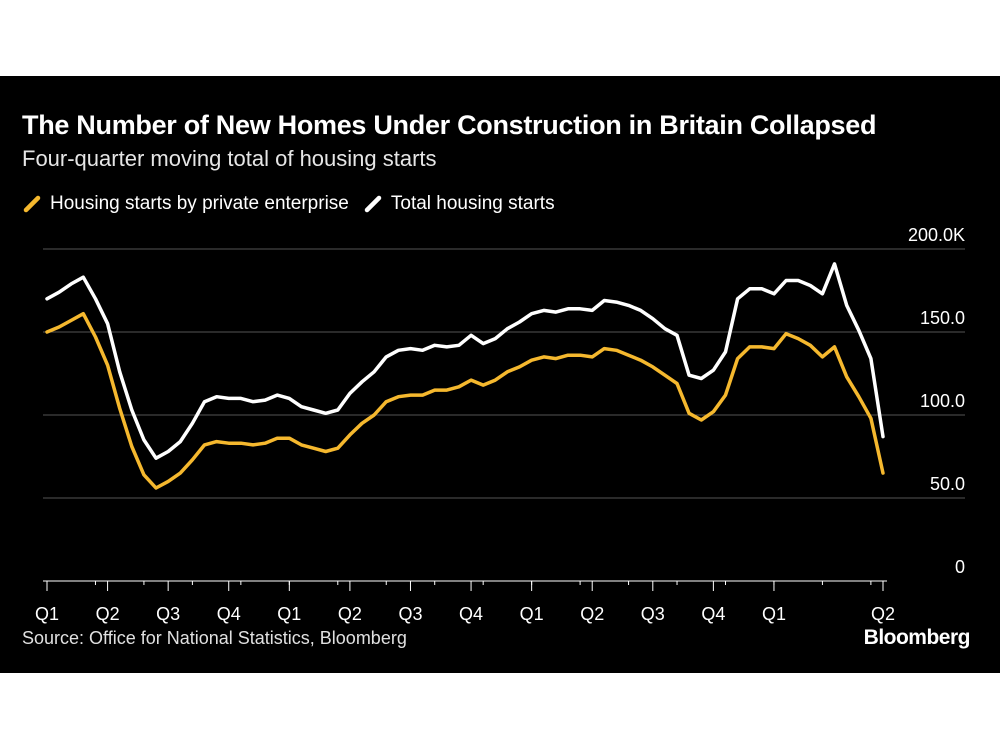  What do you see at coordinates (942, 401) in the screenshot?
I see `y-tick-label: 100.0` at bounding box center [942, 401].